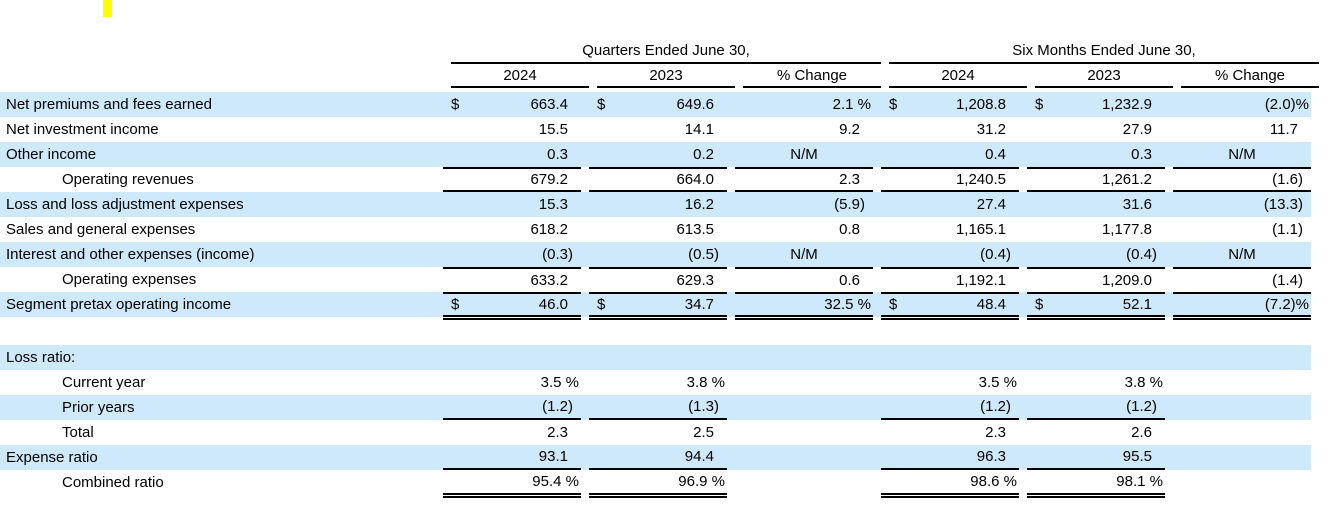 This screenshot has width=1340, height=515. Describe the element at coordinates (705, 382) in the screenshot. I see `cell-value: 3.8 %` at that location.